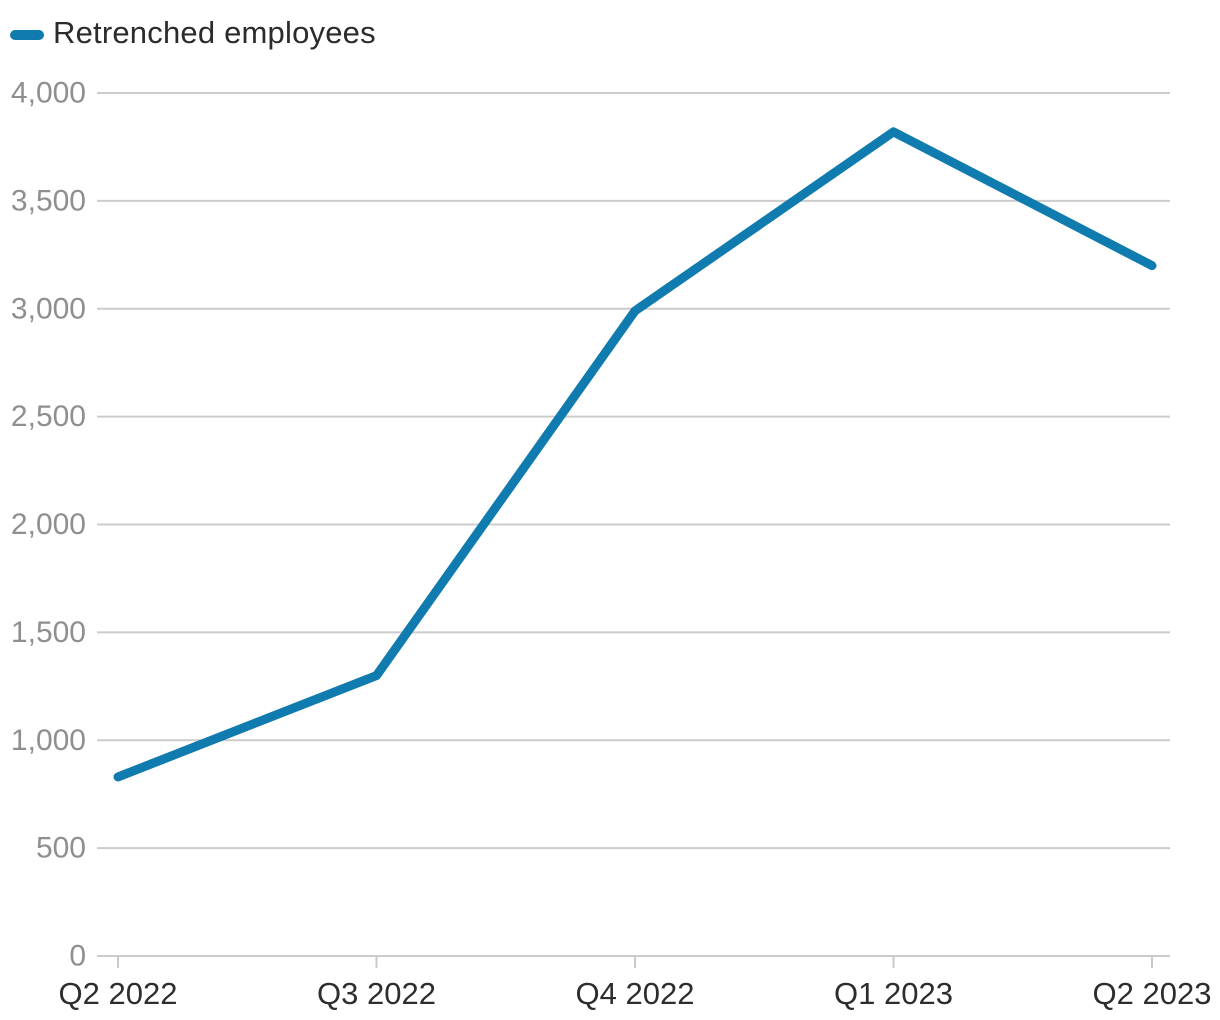  What do you see at coordinates (1152, 993) in the screenshot?
I see `x-tick-label: Q2 2023` at bounding box center [1152, 993].